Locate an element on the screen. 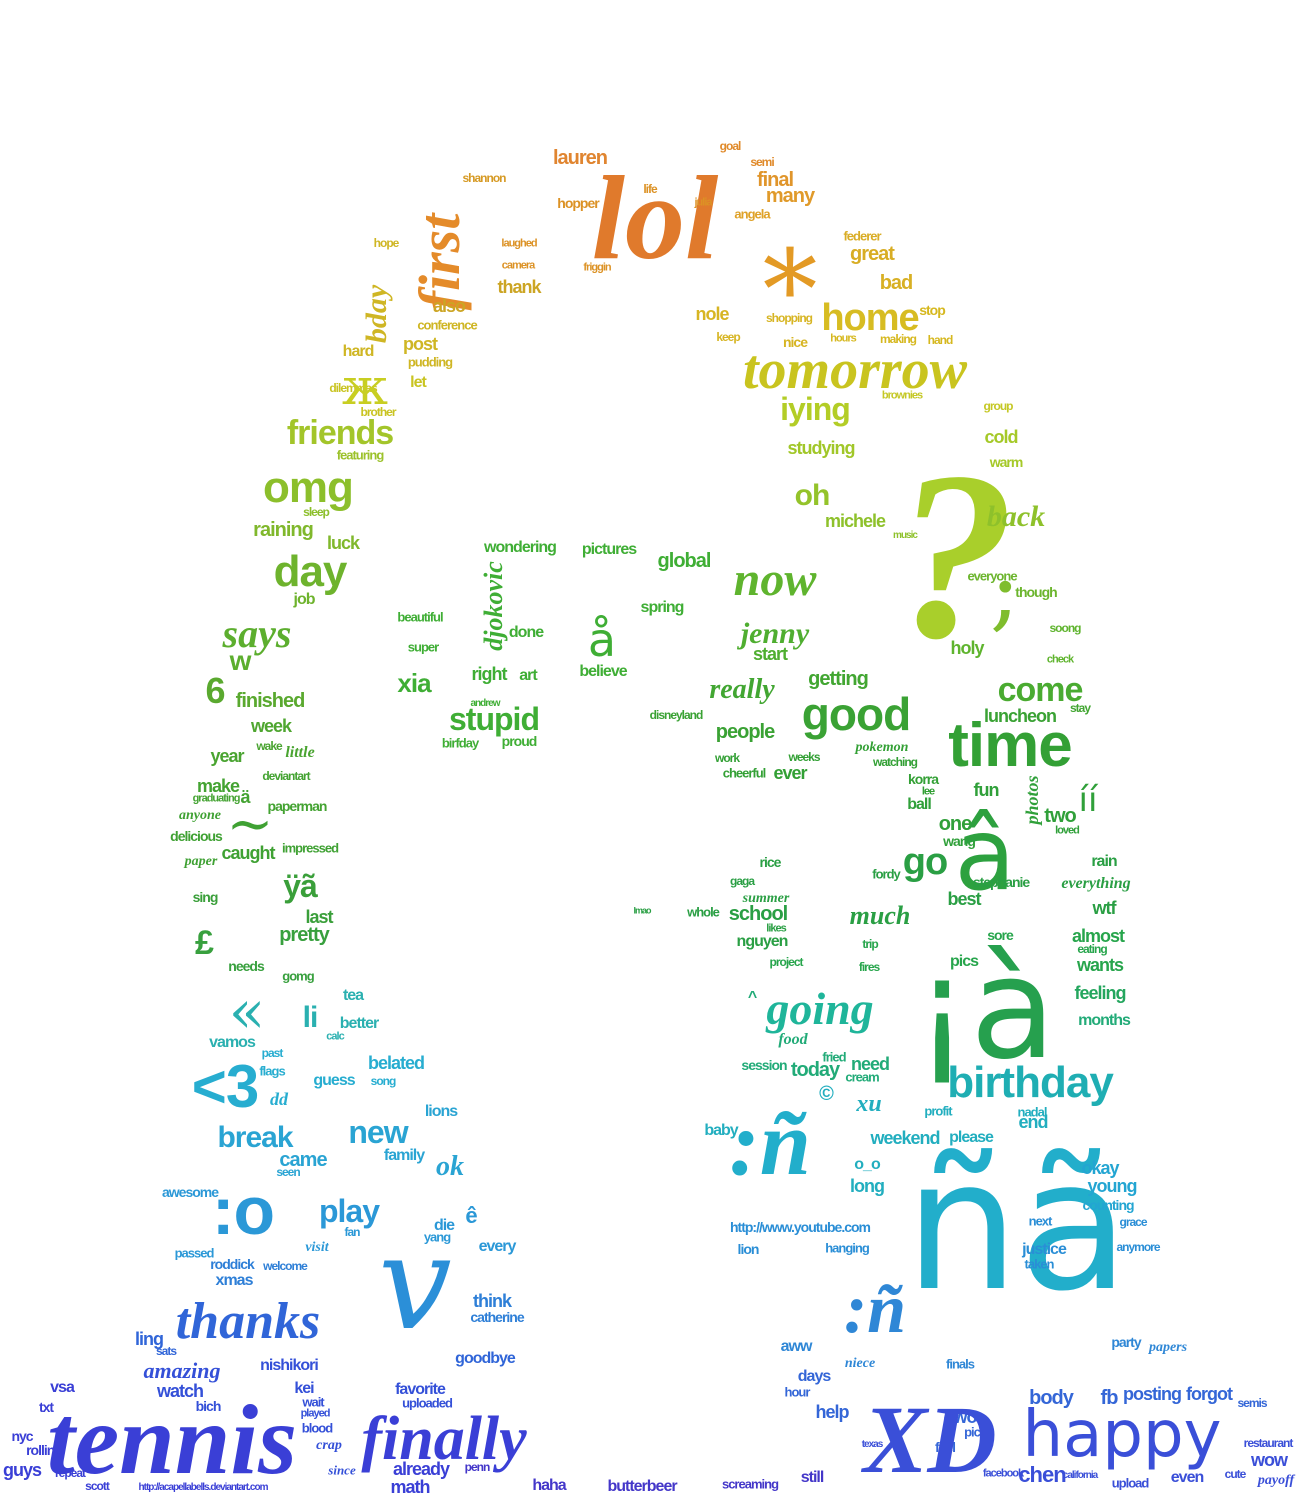 The width and height of the screenshot is (1303, 1500). word-happy: happy is located at coordinates (1122, 1435).